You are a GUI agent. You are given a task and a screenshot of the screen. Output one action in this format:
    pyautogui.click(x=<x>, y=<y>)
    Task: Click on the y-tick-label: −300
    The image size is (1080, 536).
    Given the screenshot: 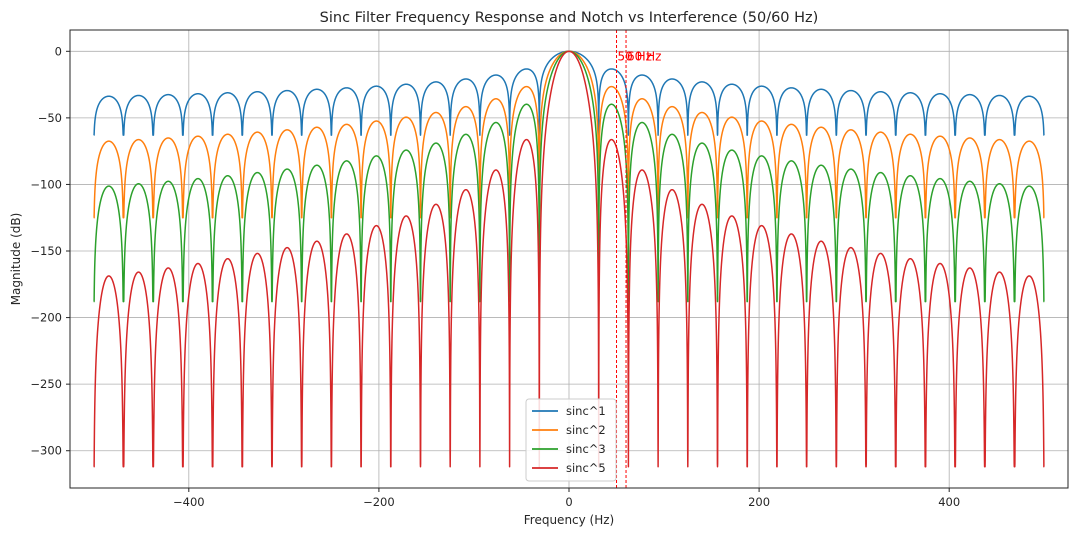 What is the action you would take?
    pyautogui.click(x=46, y=451)
    